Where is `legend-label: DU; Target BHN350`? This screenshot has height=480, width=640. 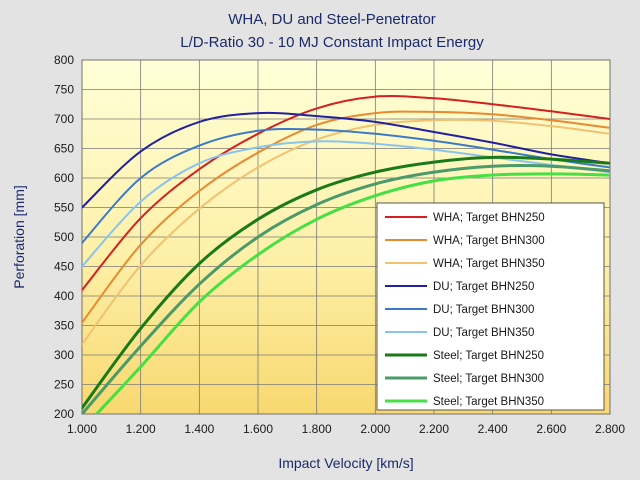
legend-label: DU; Target BHN350 is located at coordinates (483, 333).